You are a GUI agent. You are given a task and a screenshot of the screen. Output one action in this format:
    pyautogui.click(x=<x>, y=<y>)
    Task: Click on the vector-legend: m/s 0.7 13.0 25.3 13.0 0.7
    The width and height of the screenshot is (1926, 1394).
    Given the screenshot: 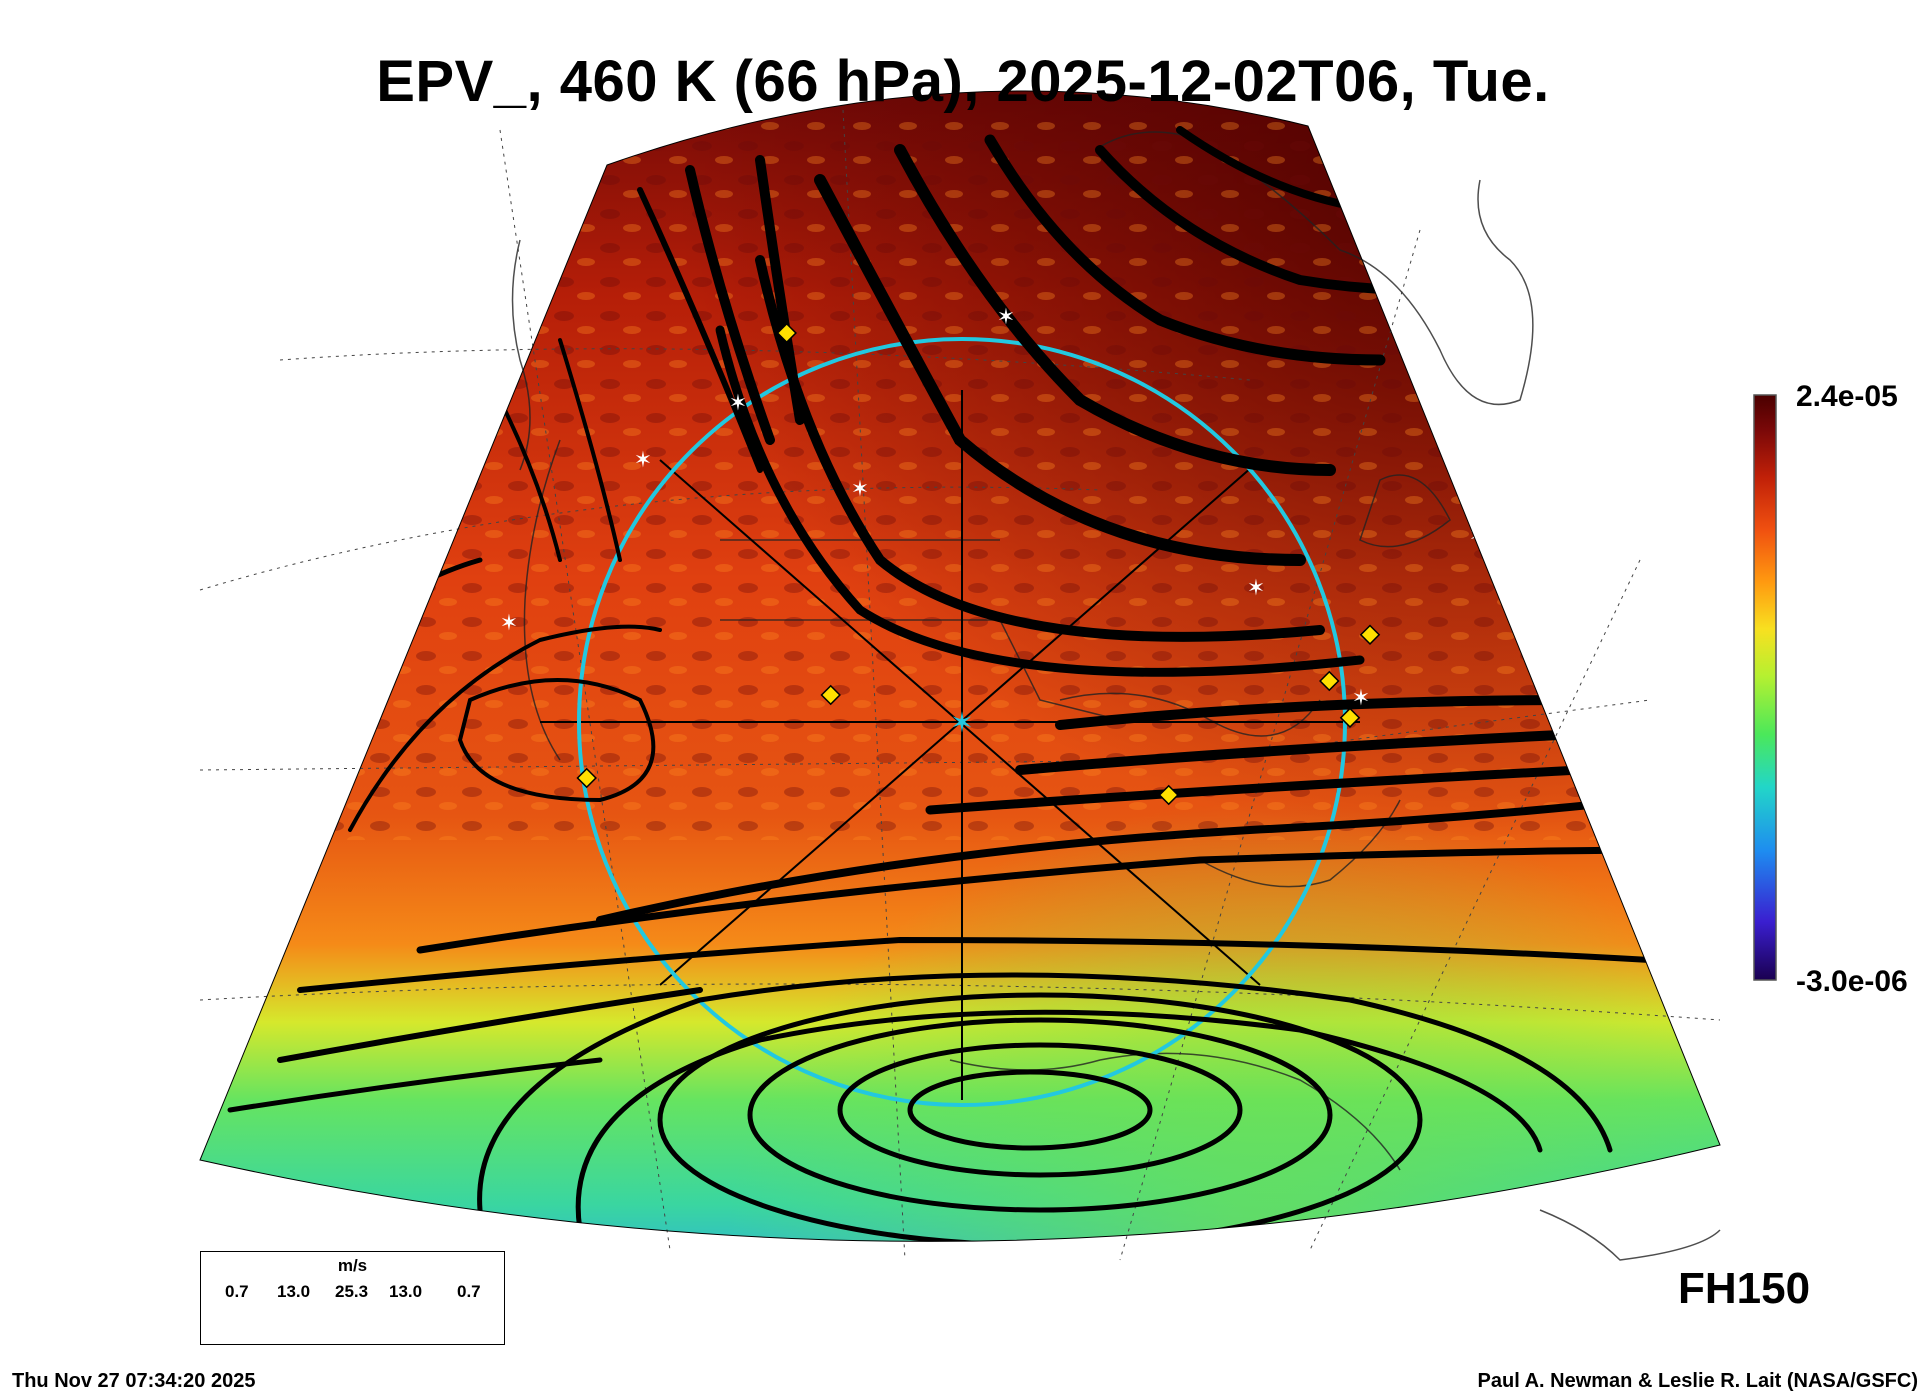 What is the action you would take?
    pyautogui.click(x=352, y=1298)
    